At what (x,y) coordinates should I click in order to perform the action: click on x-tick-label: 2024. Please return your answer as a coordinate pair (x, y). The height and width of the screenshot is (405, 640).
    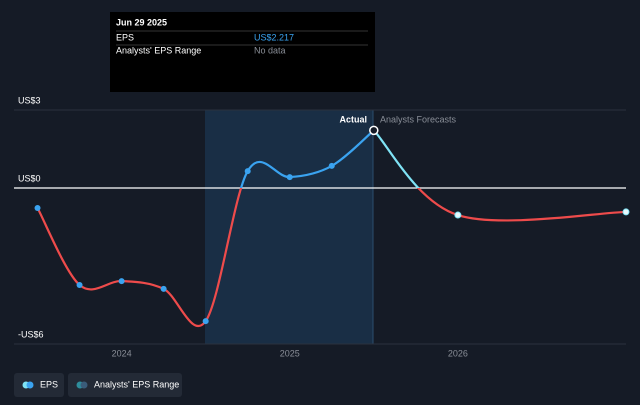
    Looking at the image, I should click on (122, 353).